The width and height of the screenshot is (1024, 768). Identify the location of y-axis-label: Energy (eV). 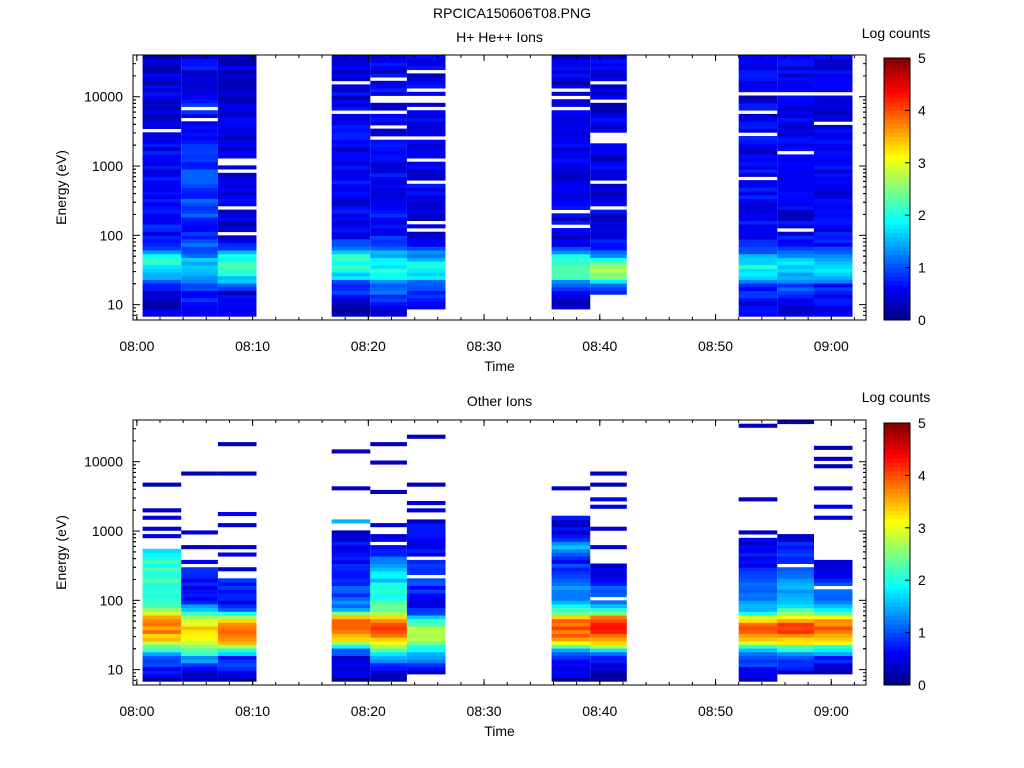
(61, 552).